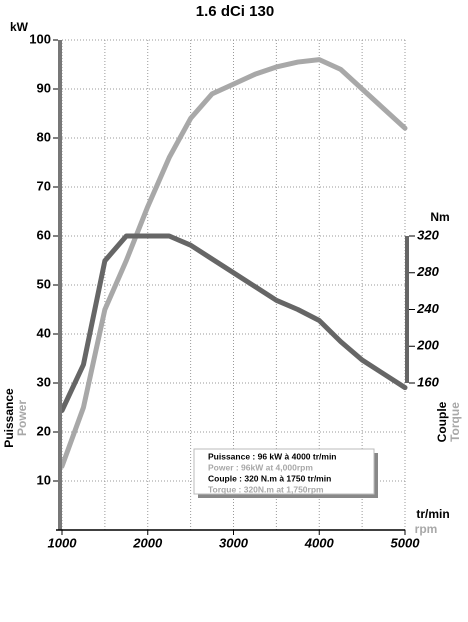 Image resolution: width=468 pixels, height=622 pixels. I want to click on y-tick-label: 20, so click(44, 430).